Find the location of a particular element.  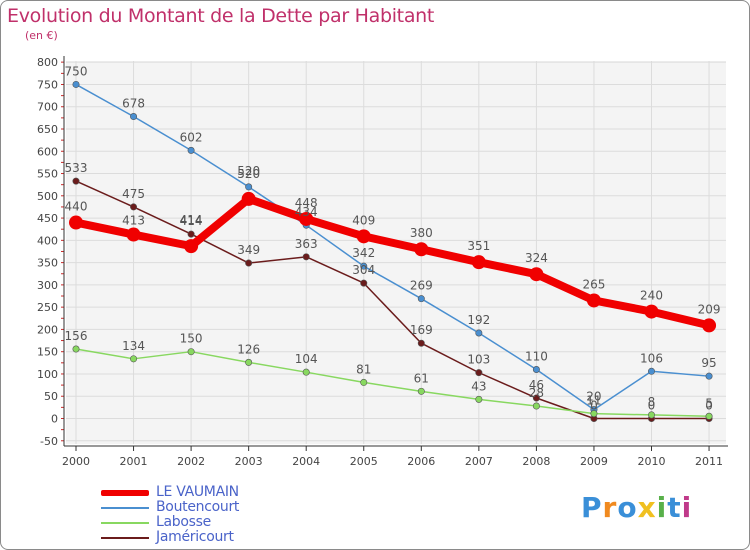

y-tick-label: 300 is located at coordinates (47, 285).